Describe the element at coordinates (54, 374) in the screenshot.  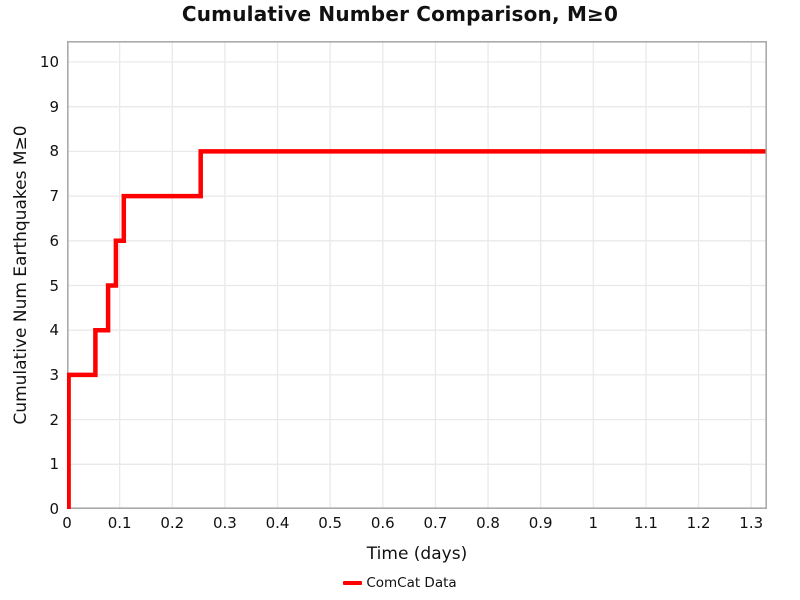
I see `y-tick-label: 3` at that location.